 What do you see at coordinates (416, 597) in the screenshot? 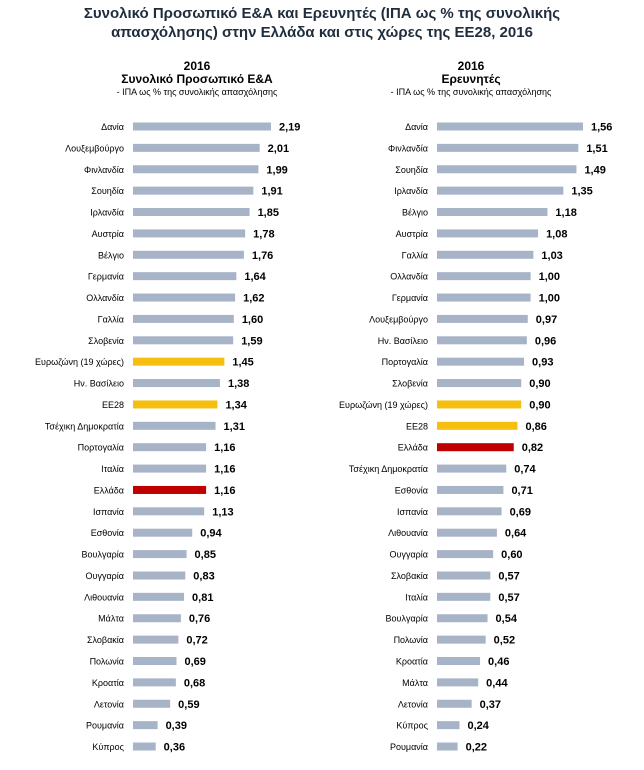
I see `right-category-label: Ιταλία` at bounding box center [416, 597].